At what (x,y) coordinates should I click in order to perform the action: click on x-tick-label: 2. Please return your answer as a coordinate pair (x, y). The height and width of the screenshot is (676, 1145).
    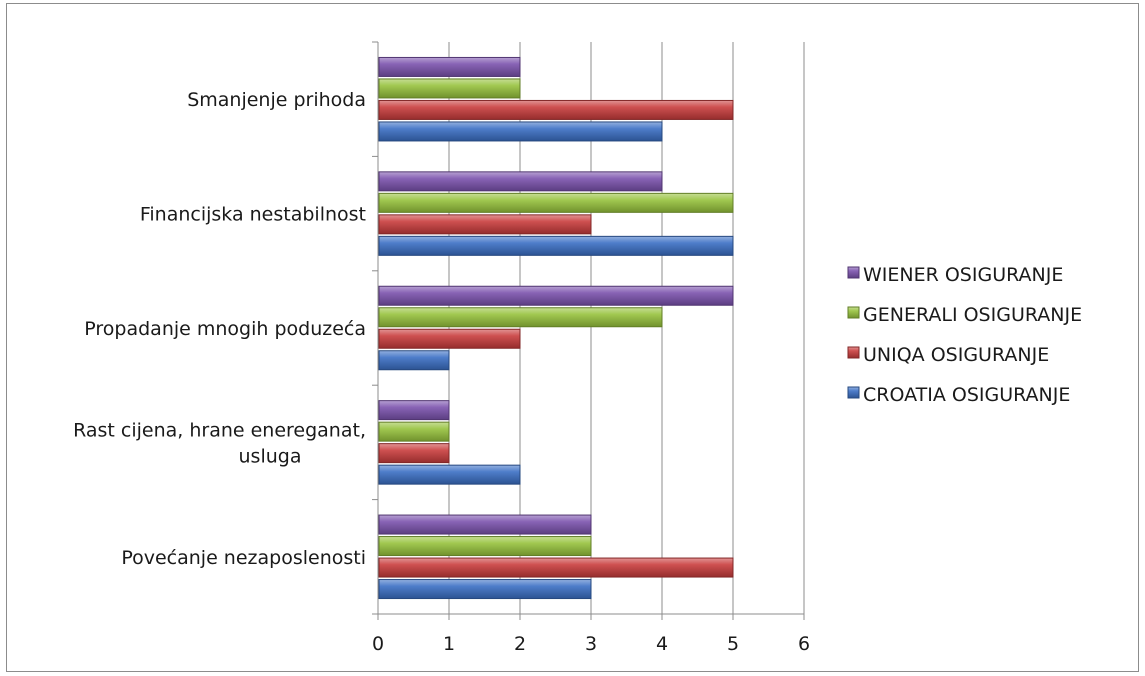
    Looking at the image, I should click on (520, 644).